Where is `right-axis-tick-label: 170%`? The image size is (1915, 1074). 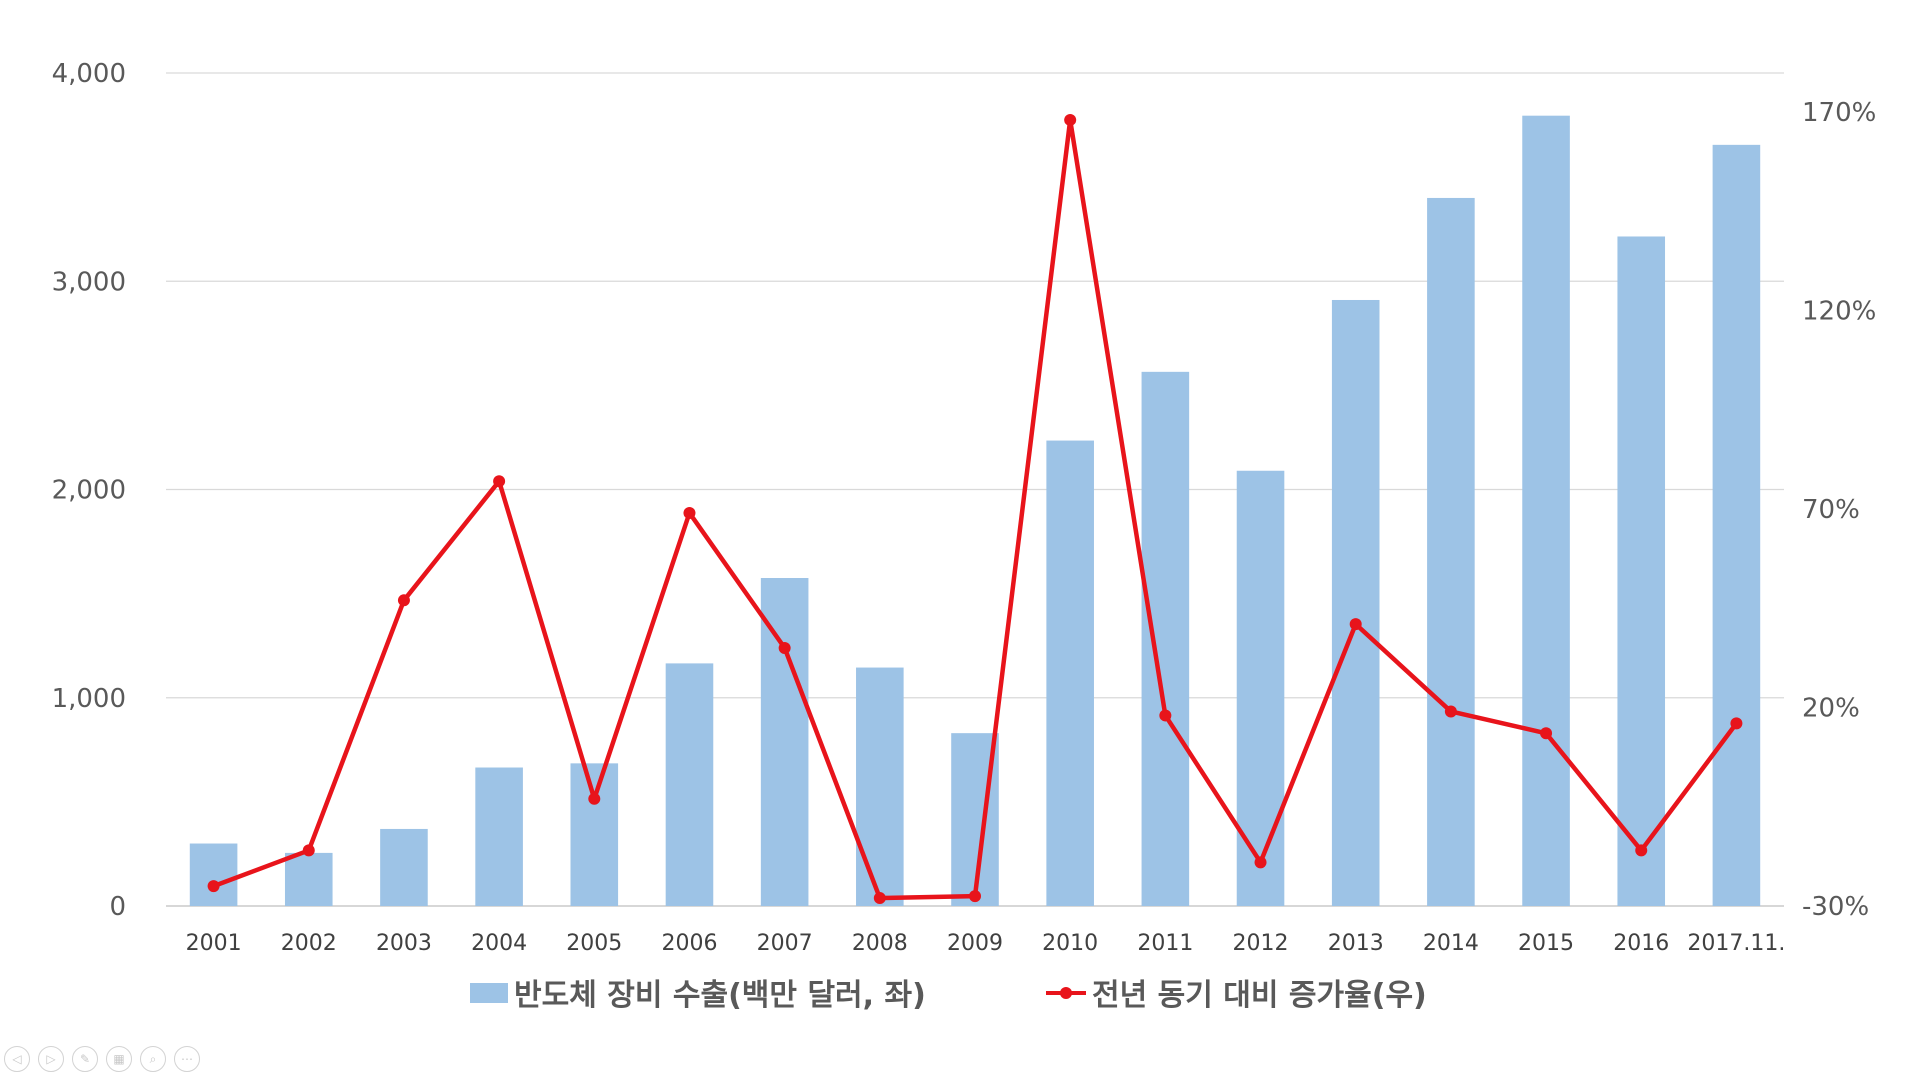 right-axis-tick-label: 170% is located at coordinates (1839, 113).